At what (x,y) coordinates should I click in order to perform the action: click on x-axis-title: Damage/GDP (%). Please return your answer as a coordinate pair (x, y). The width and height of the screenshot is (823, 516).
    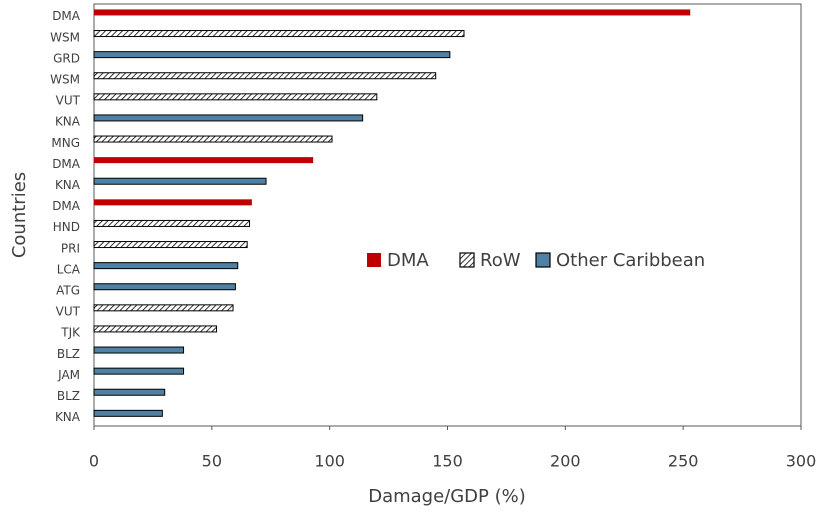
    Looking at the image, I should click on (447, 496).